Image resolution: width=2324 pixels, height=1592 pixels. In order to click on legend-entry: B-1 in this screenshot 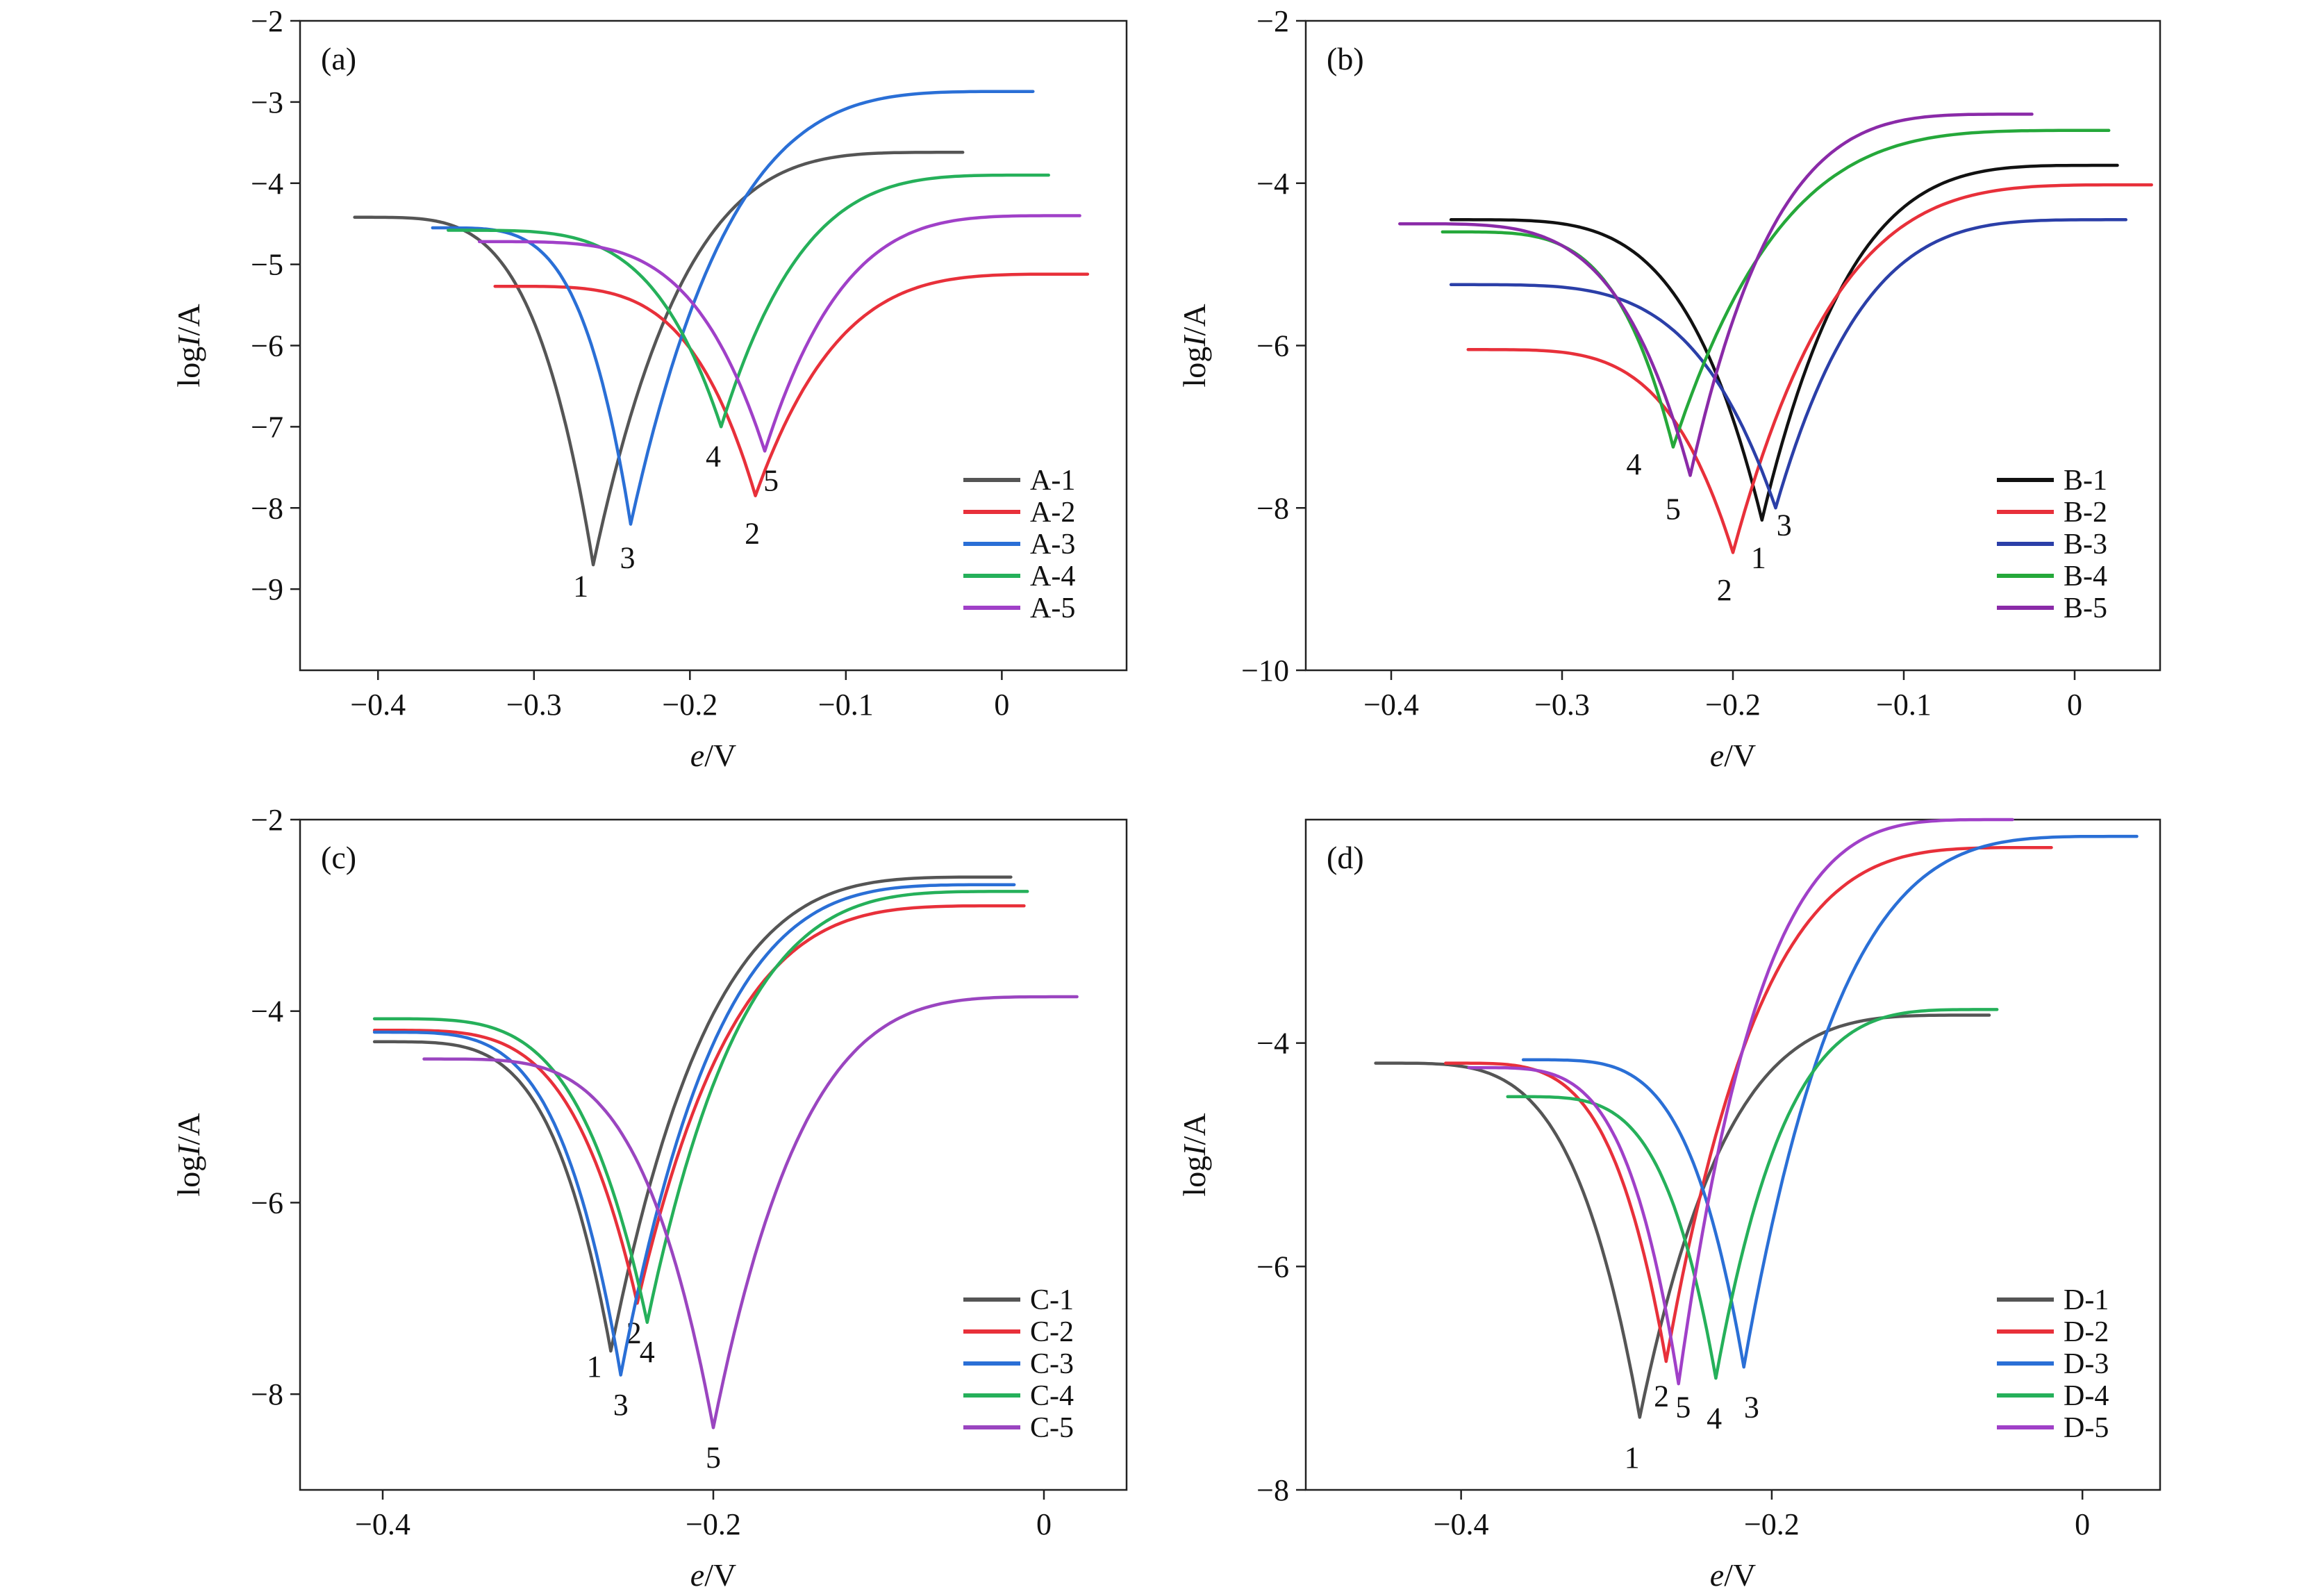, I will do `click(2085, 481)`.